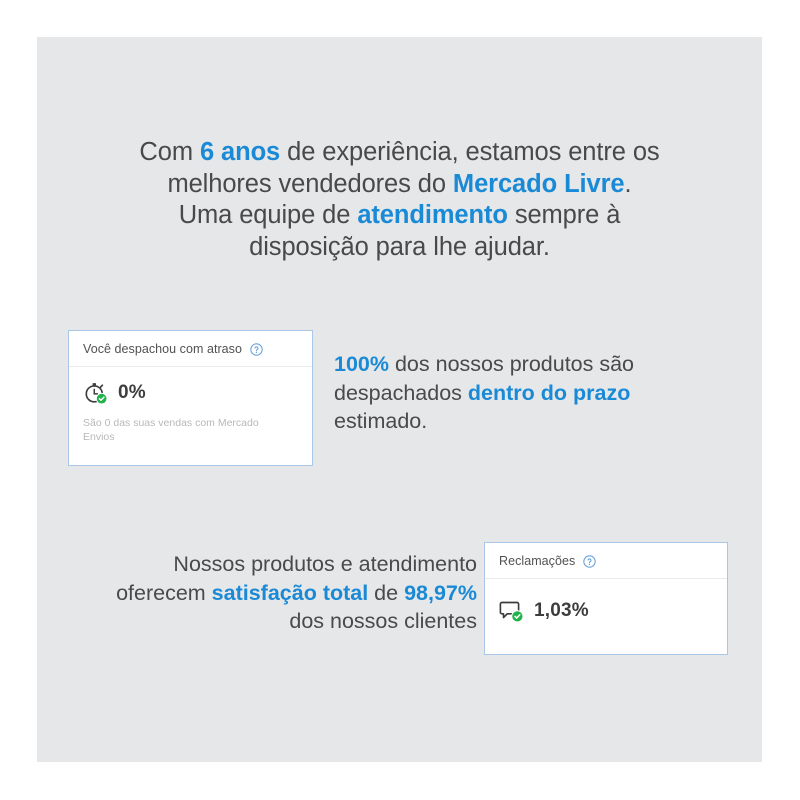  What do you see at coordinates (290, 592) in the screenshot?
I see `text-satisfacao-highlight-total: satisfação total` at bounding box center [290, 592].